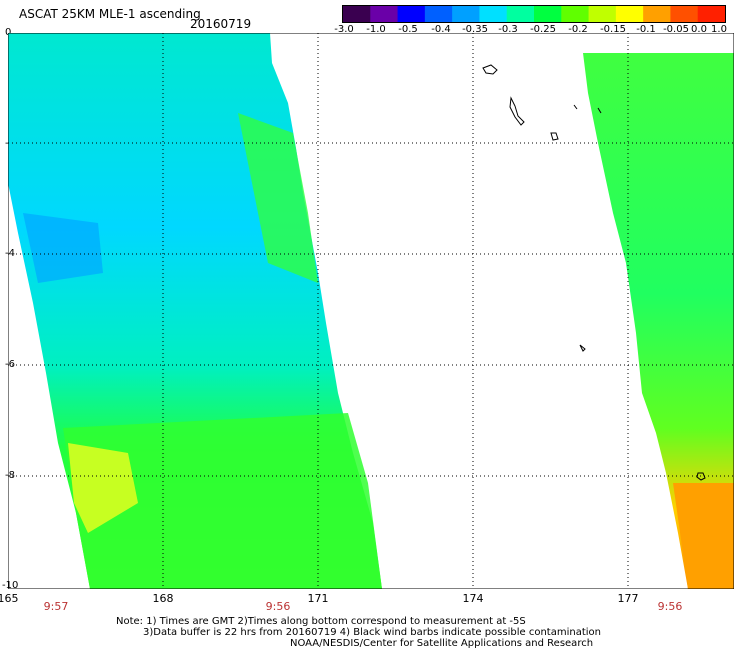  Describe the element at coordinates (63, 248) in the screenshot. I see `swath-blue-patch` at that location.